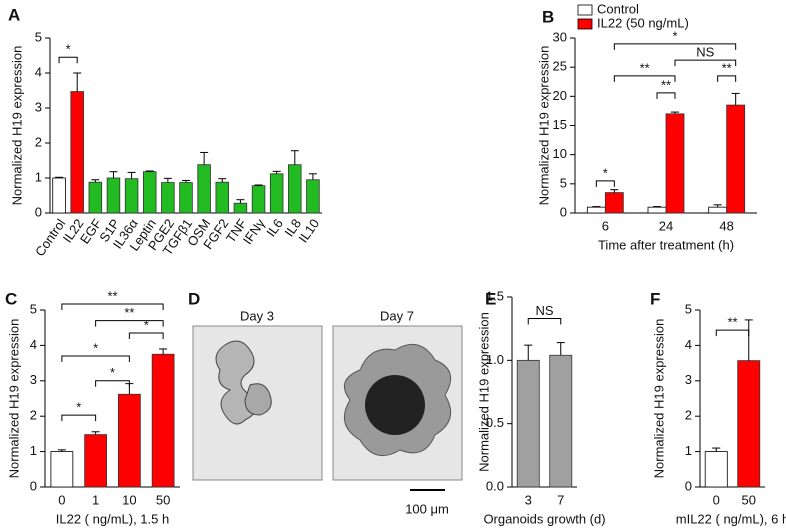 This screenshot has height=529, width=786. Describe the element at coordinates (544, 518) in the screenshot. I see `x-axis-label: Organoids growth (d)` at that location.